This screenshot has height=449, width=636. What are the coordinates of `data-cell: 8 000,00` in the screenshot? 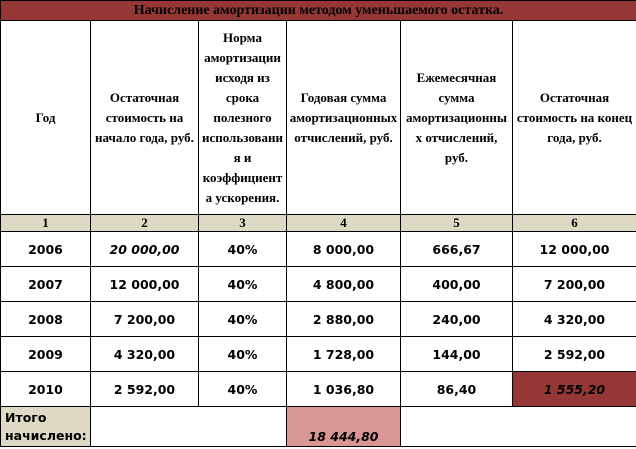 It's located at (343, 249).